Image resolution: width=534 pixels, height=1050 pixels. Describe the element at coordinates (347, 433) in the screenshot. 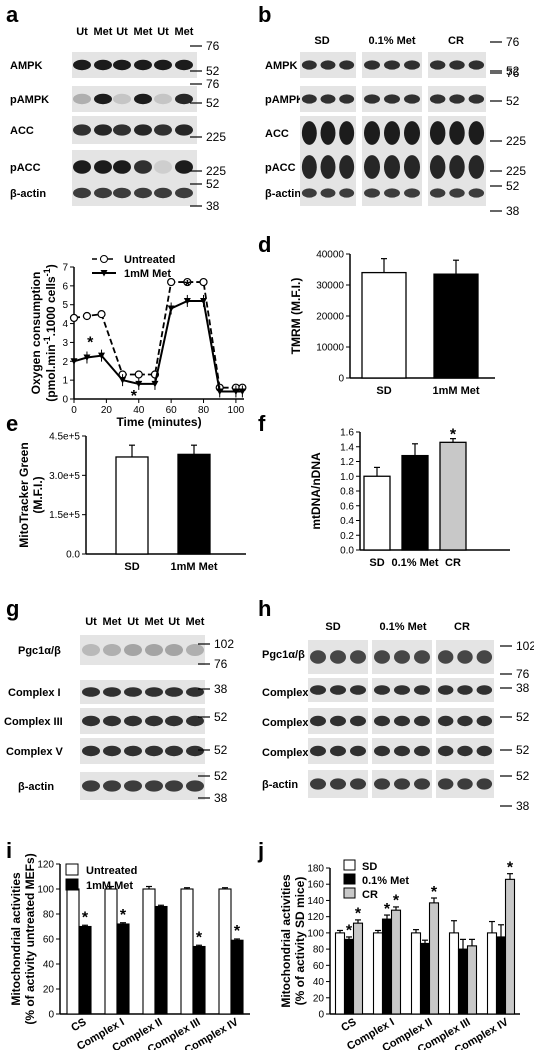

I see `y-tick-label: 1.6` at that location.